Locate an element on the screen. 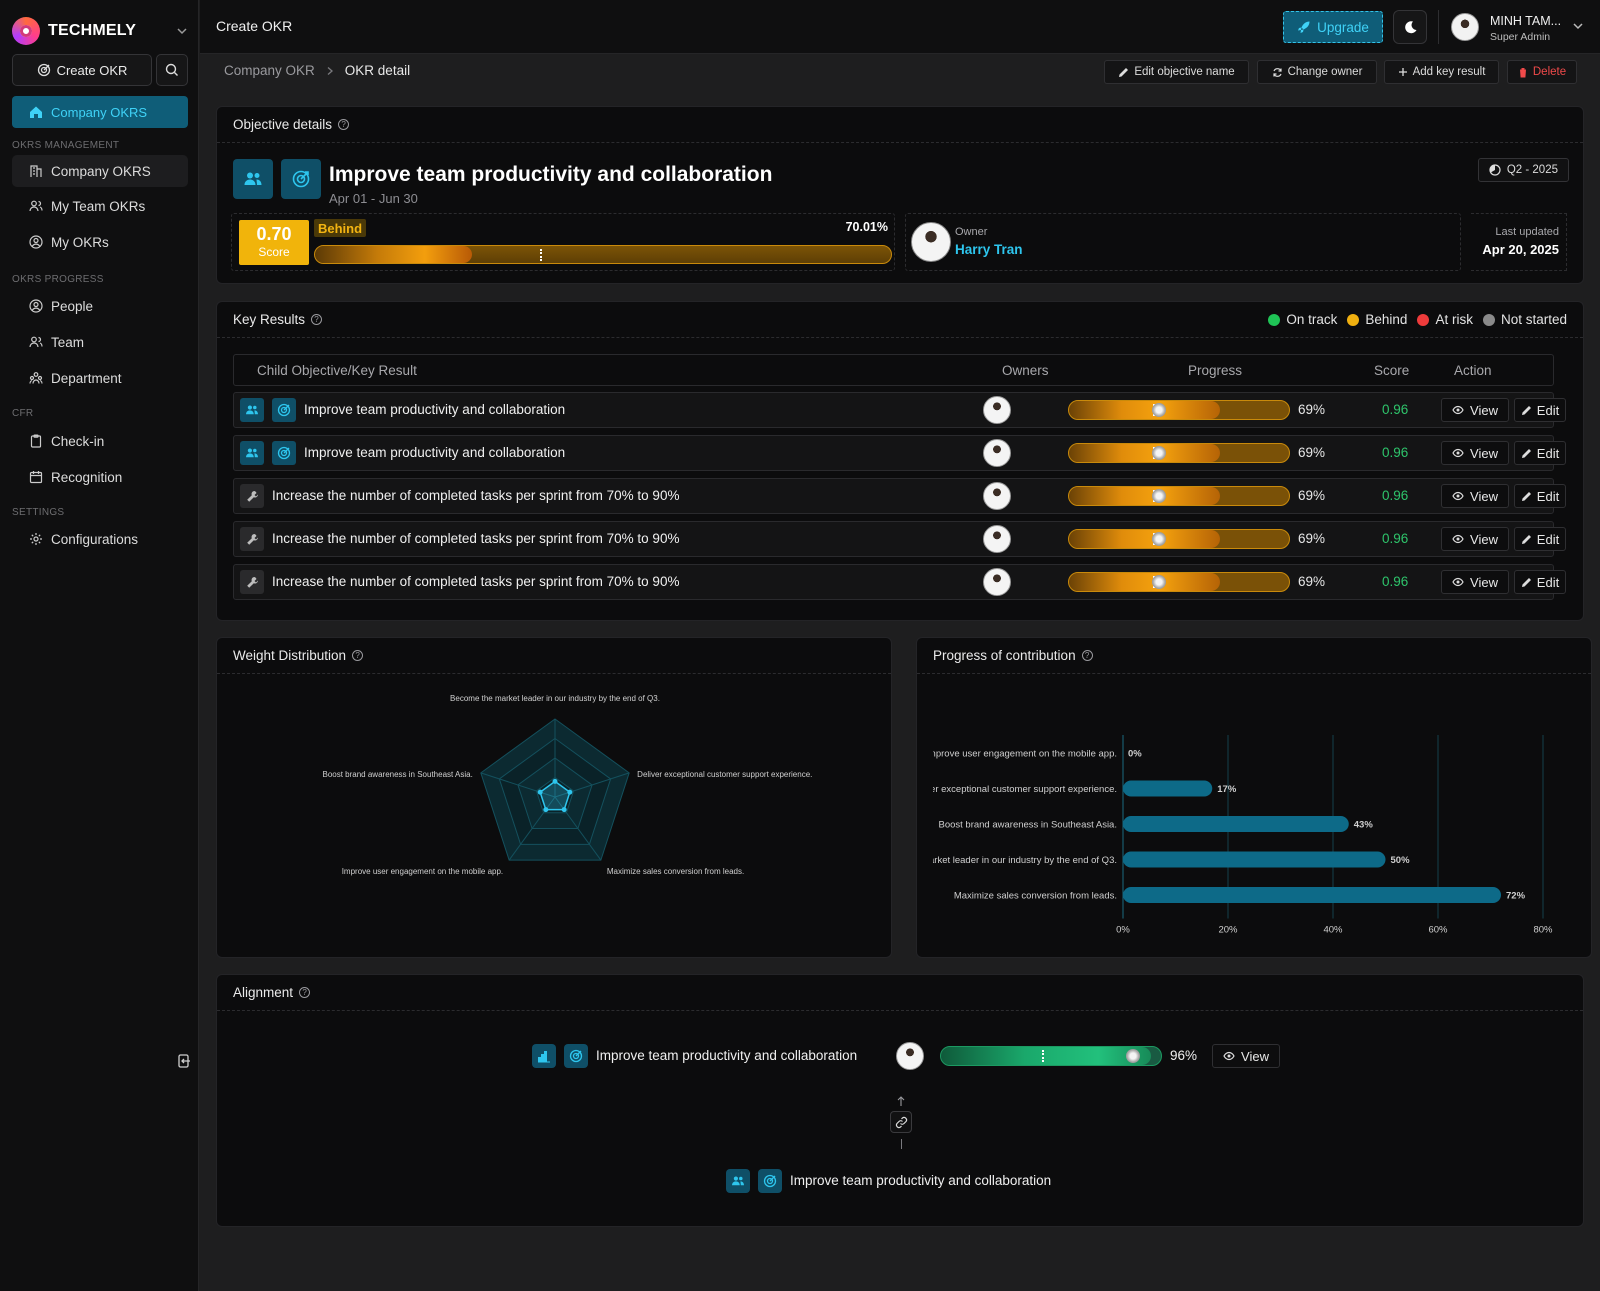  sidebar-item-label: My OKRs is located at coordinates (80, 242).